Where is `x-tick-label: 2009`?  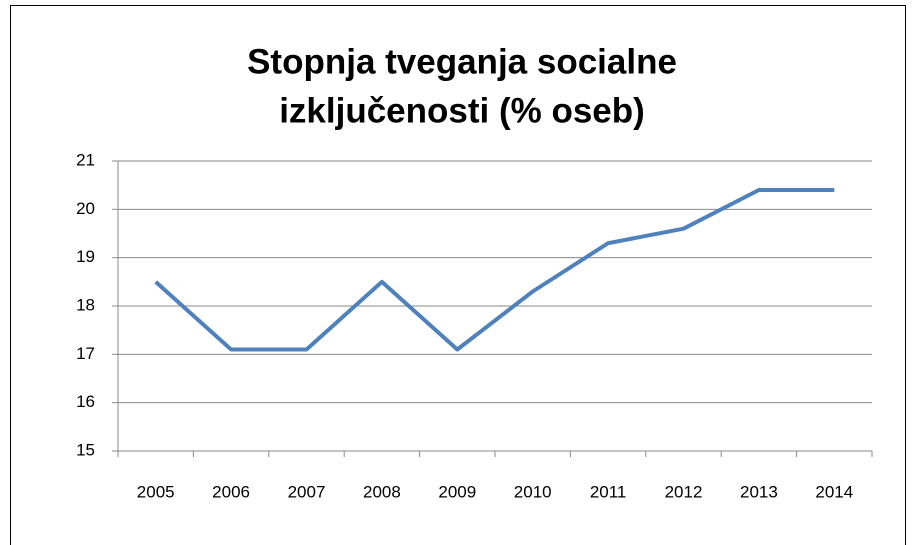
x-tick-label: 2009 is located at coordinates (457, 491).